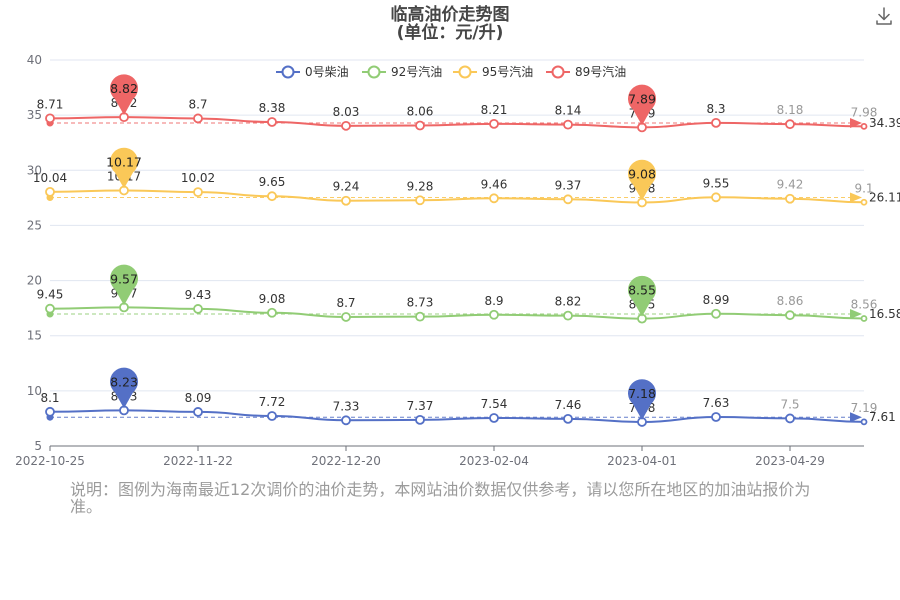  I want to click on legend-label: 89号汽油, so click(600, 71).